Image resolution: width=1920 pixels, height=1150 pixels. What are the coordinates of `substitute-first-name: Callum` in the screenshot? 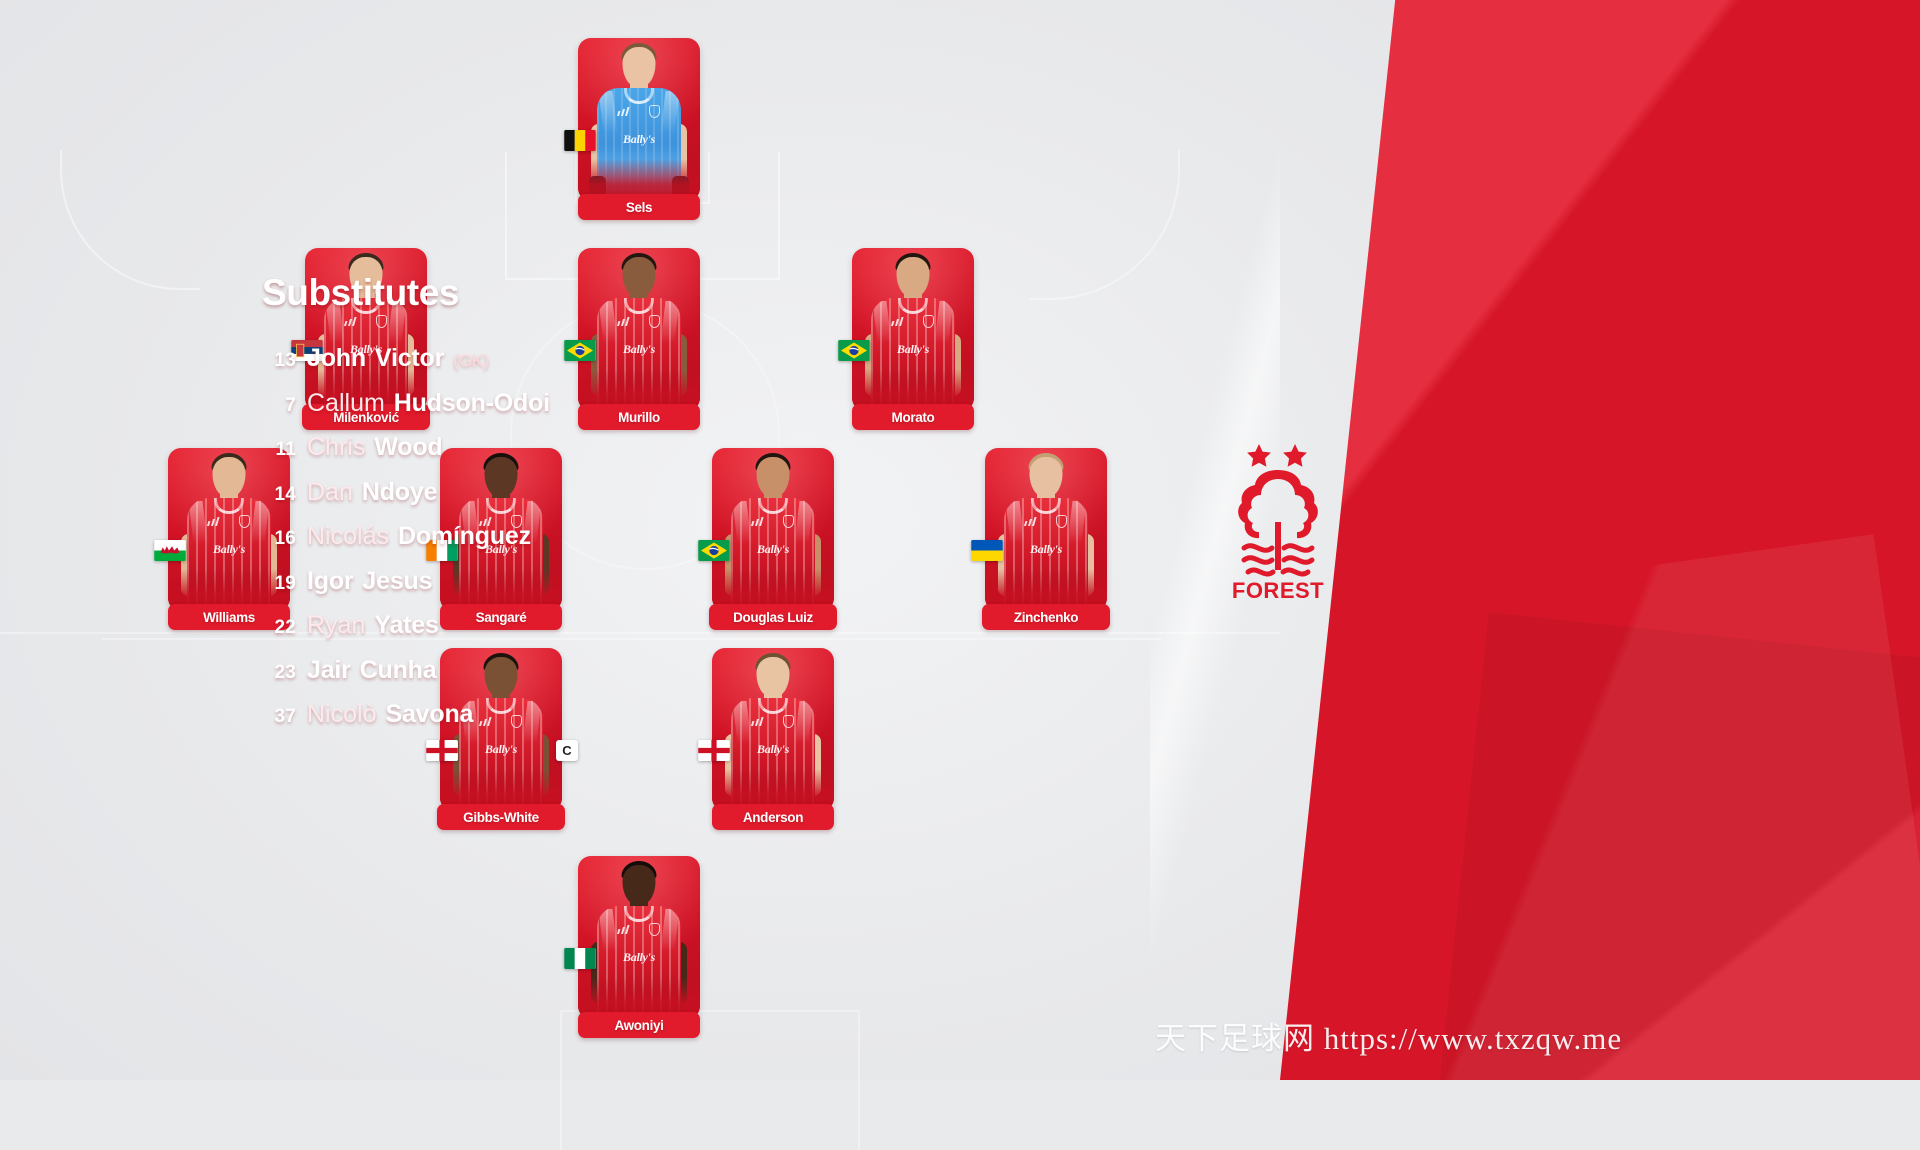 It's located at (346, 402).